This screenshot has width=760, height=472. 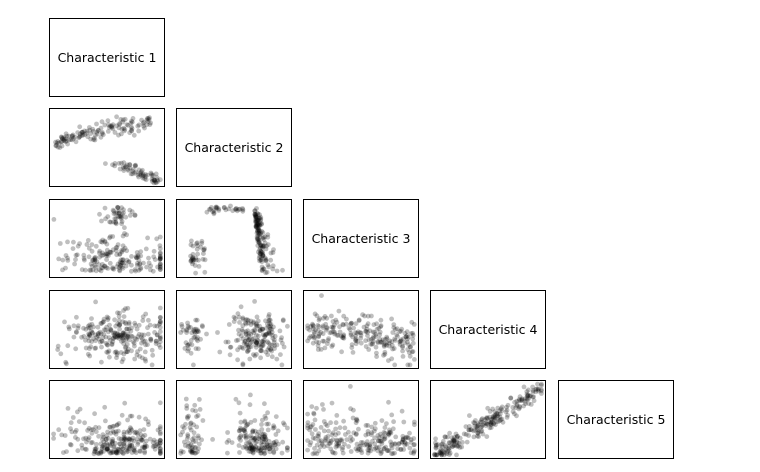 I want to click on scatter-panel-r4-c2, so click(x=234, y=329).